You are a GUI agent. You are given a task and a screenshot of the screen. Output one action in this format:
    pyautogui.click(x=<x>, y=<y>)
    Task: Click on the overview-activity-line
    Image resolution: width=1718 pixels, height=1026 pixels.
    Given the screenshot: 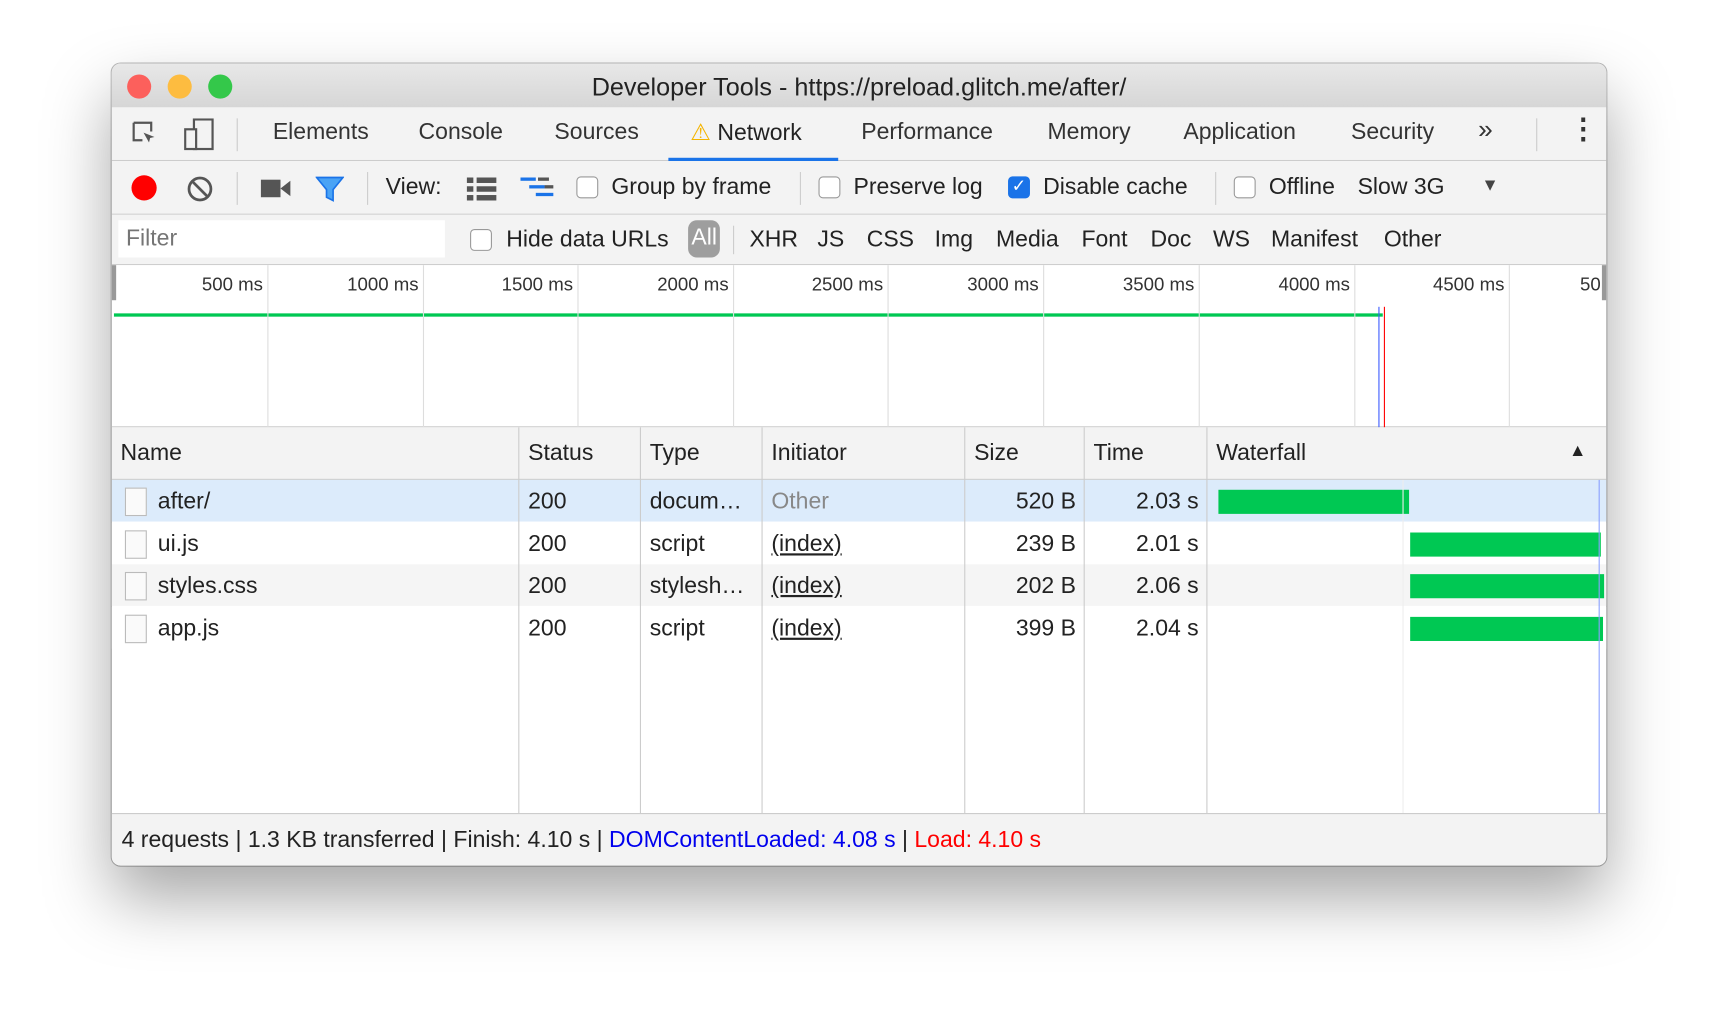 What is the action you would take?
    pyautogui.click(x=748, y=315)
    